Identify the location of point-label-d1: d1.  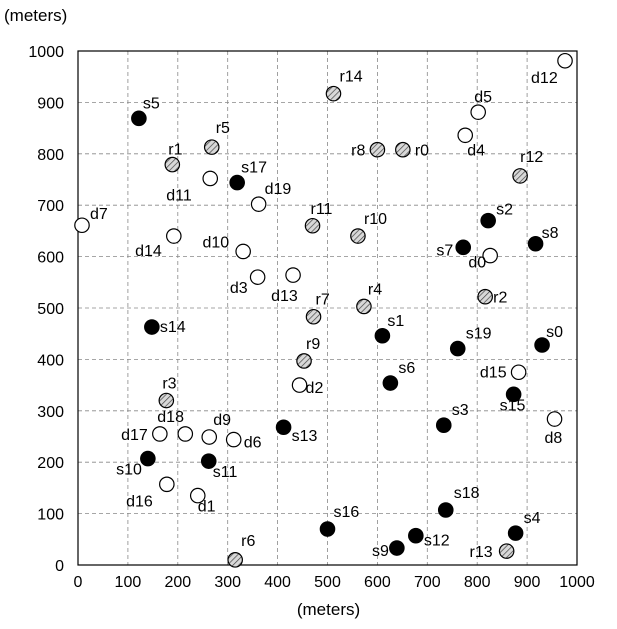
(207, 507).